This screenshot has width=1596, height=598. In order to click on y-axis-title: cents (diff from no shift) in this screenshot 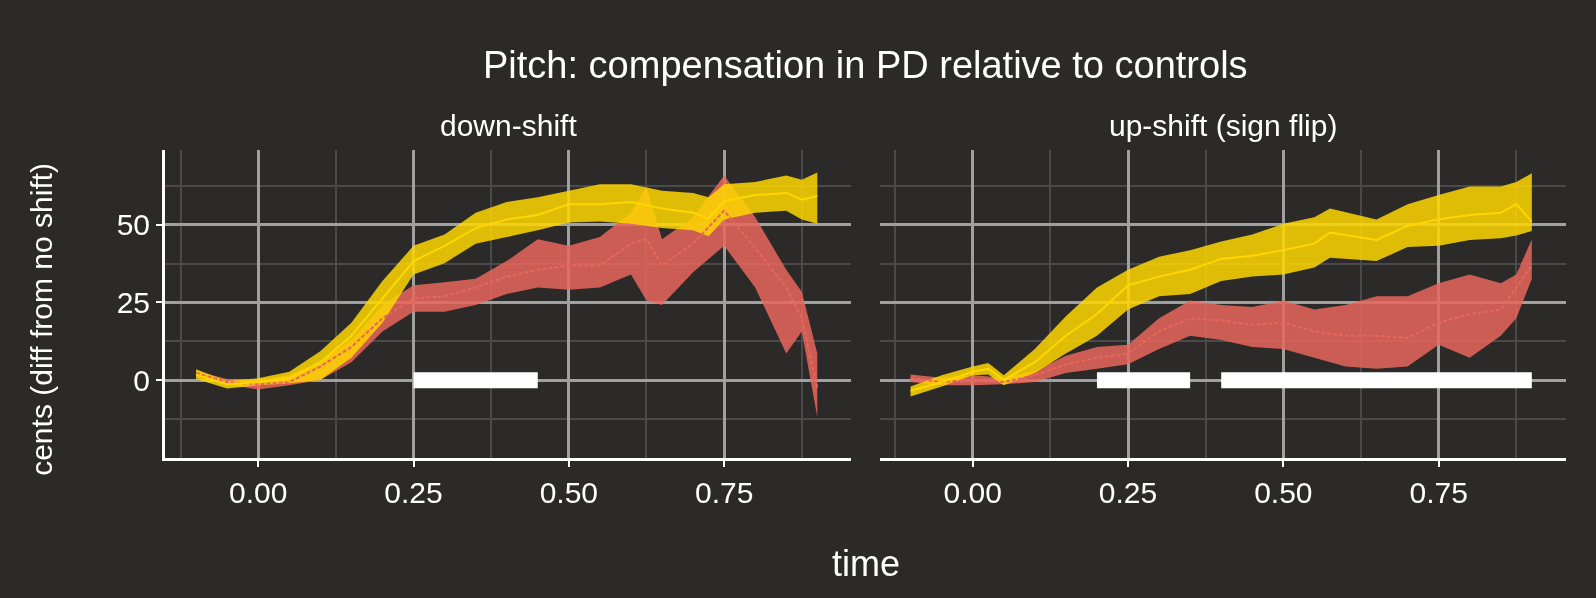, I will do `click(42, 319)`.